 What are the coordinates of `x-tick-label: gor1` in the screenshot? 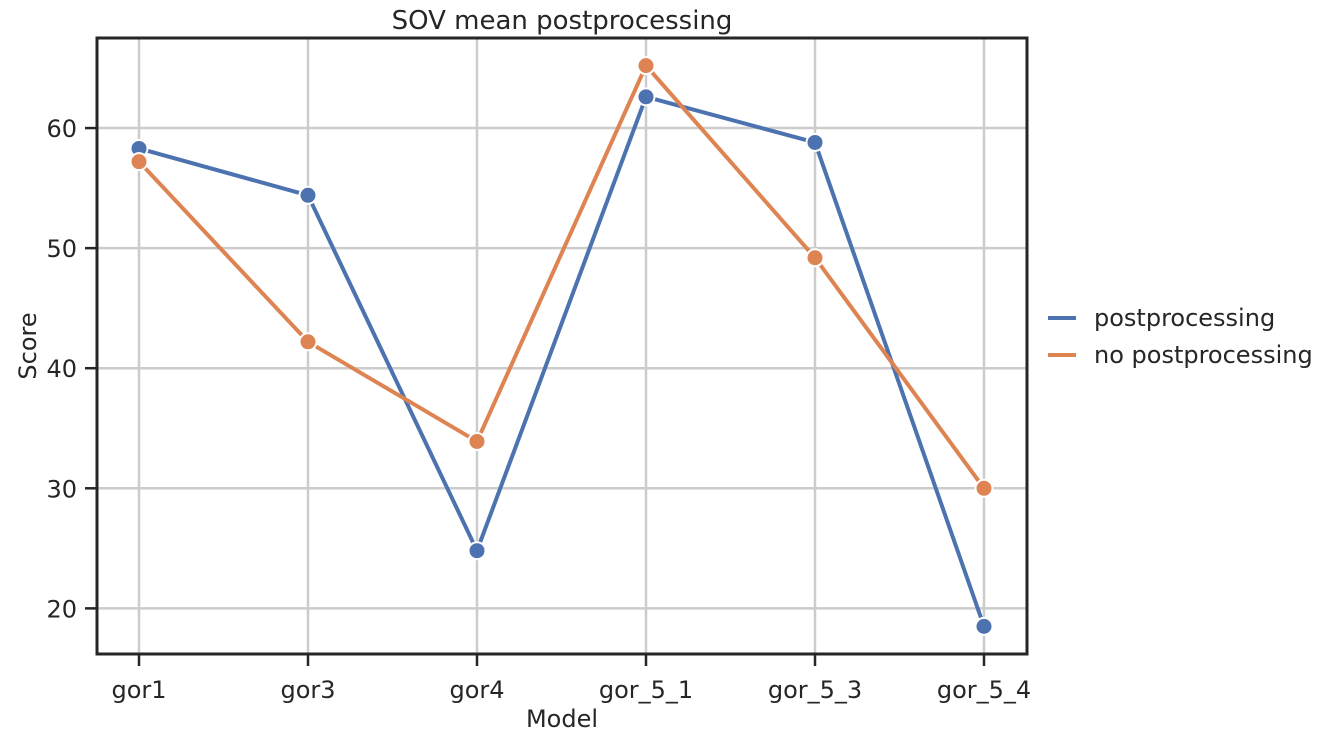 It's located at (138, 690).